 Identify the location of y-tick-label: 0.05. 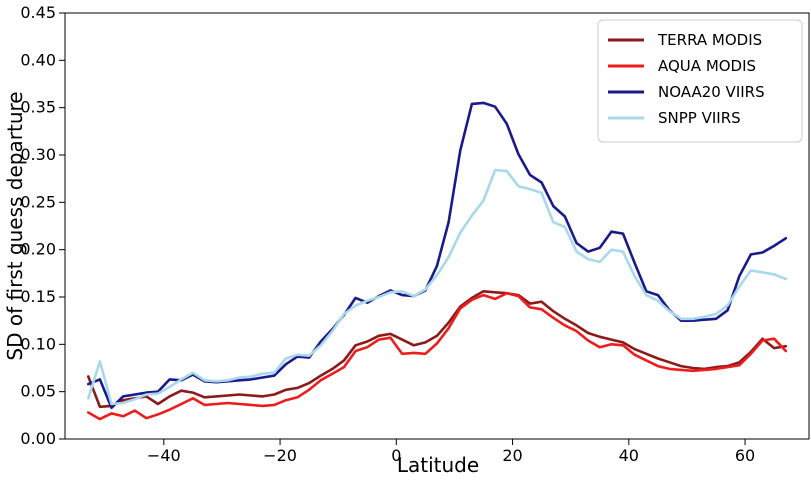
(38, 391).